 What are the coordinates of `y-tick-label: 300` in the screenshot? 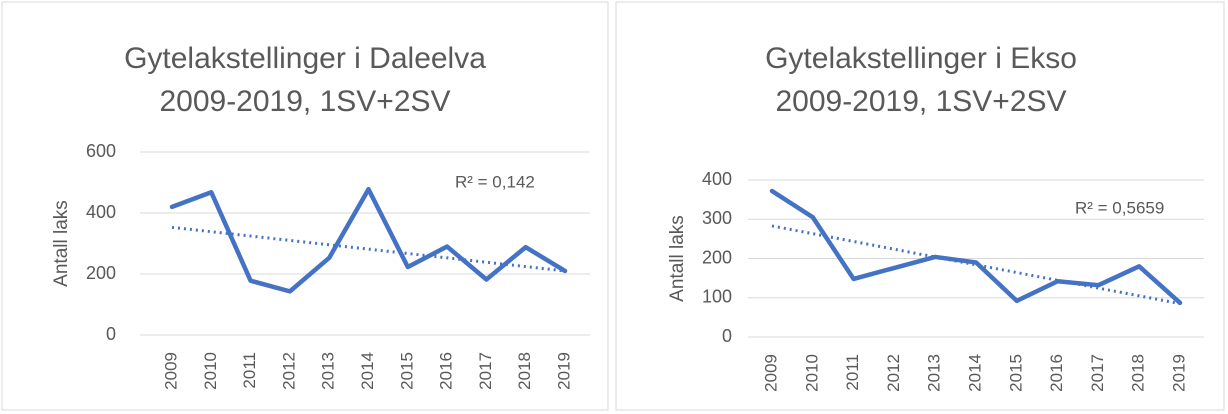 It's located at (717, 218).